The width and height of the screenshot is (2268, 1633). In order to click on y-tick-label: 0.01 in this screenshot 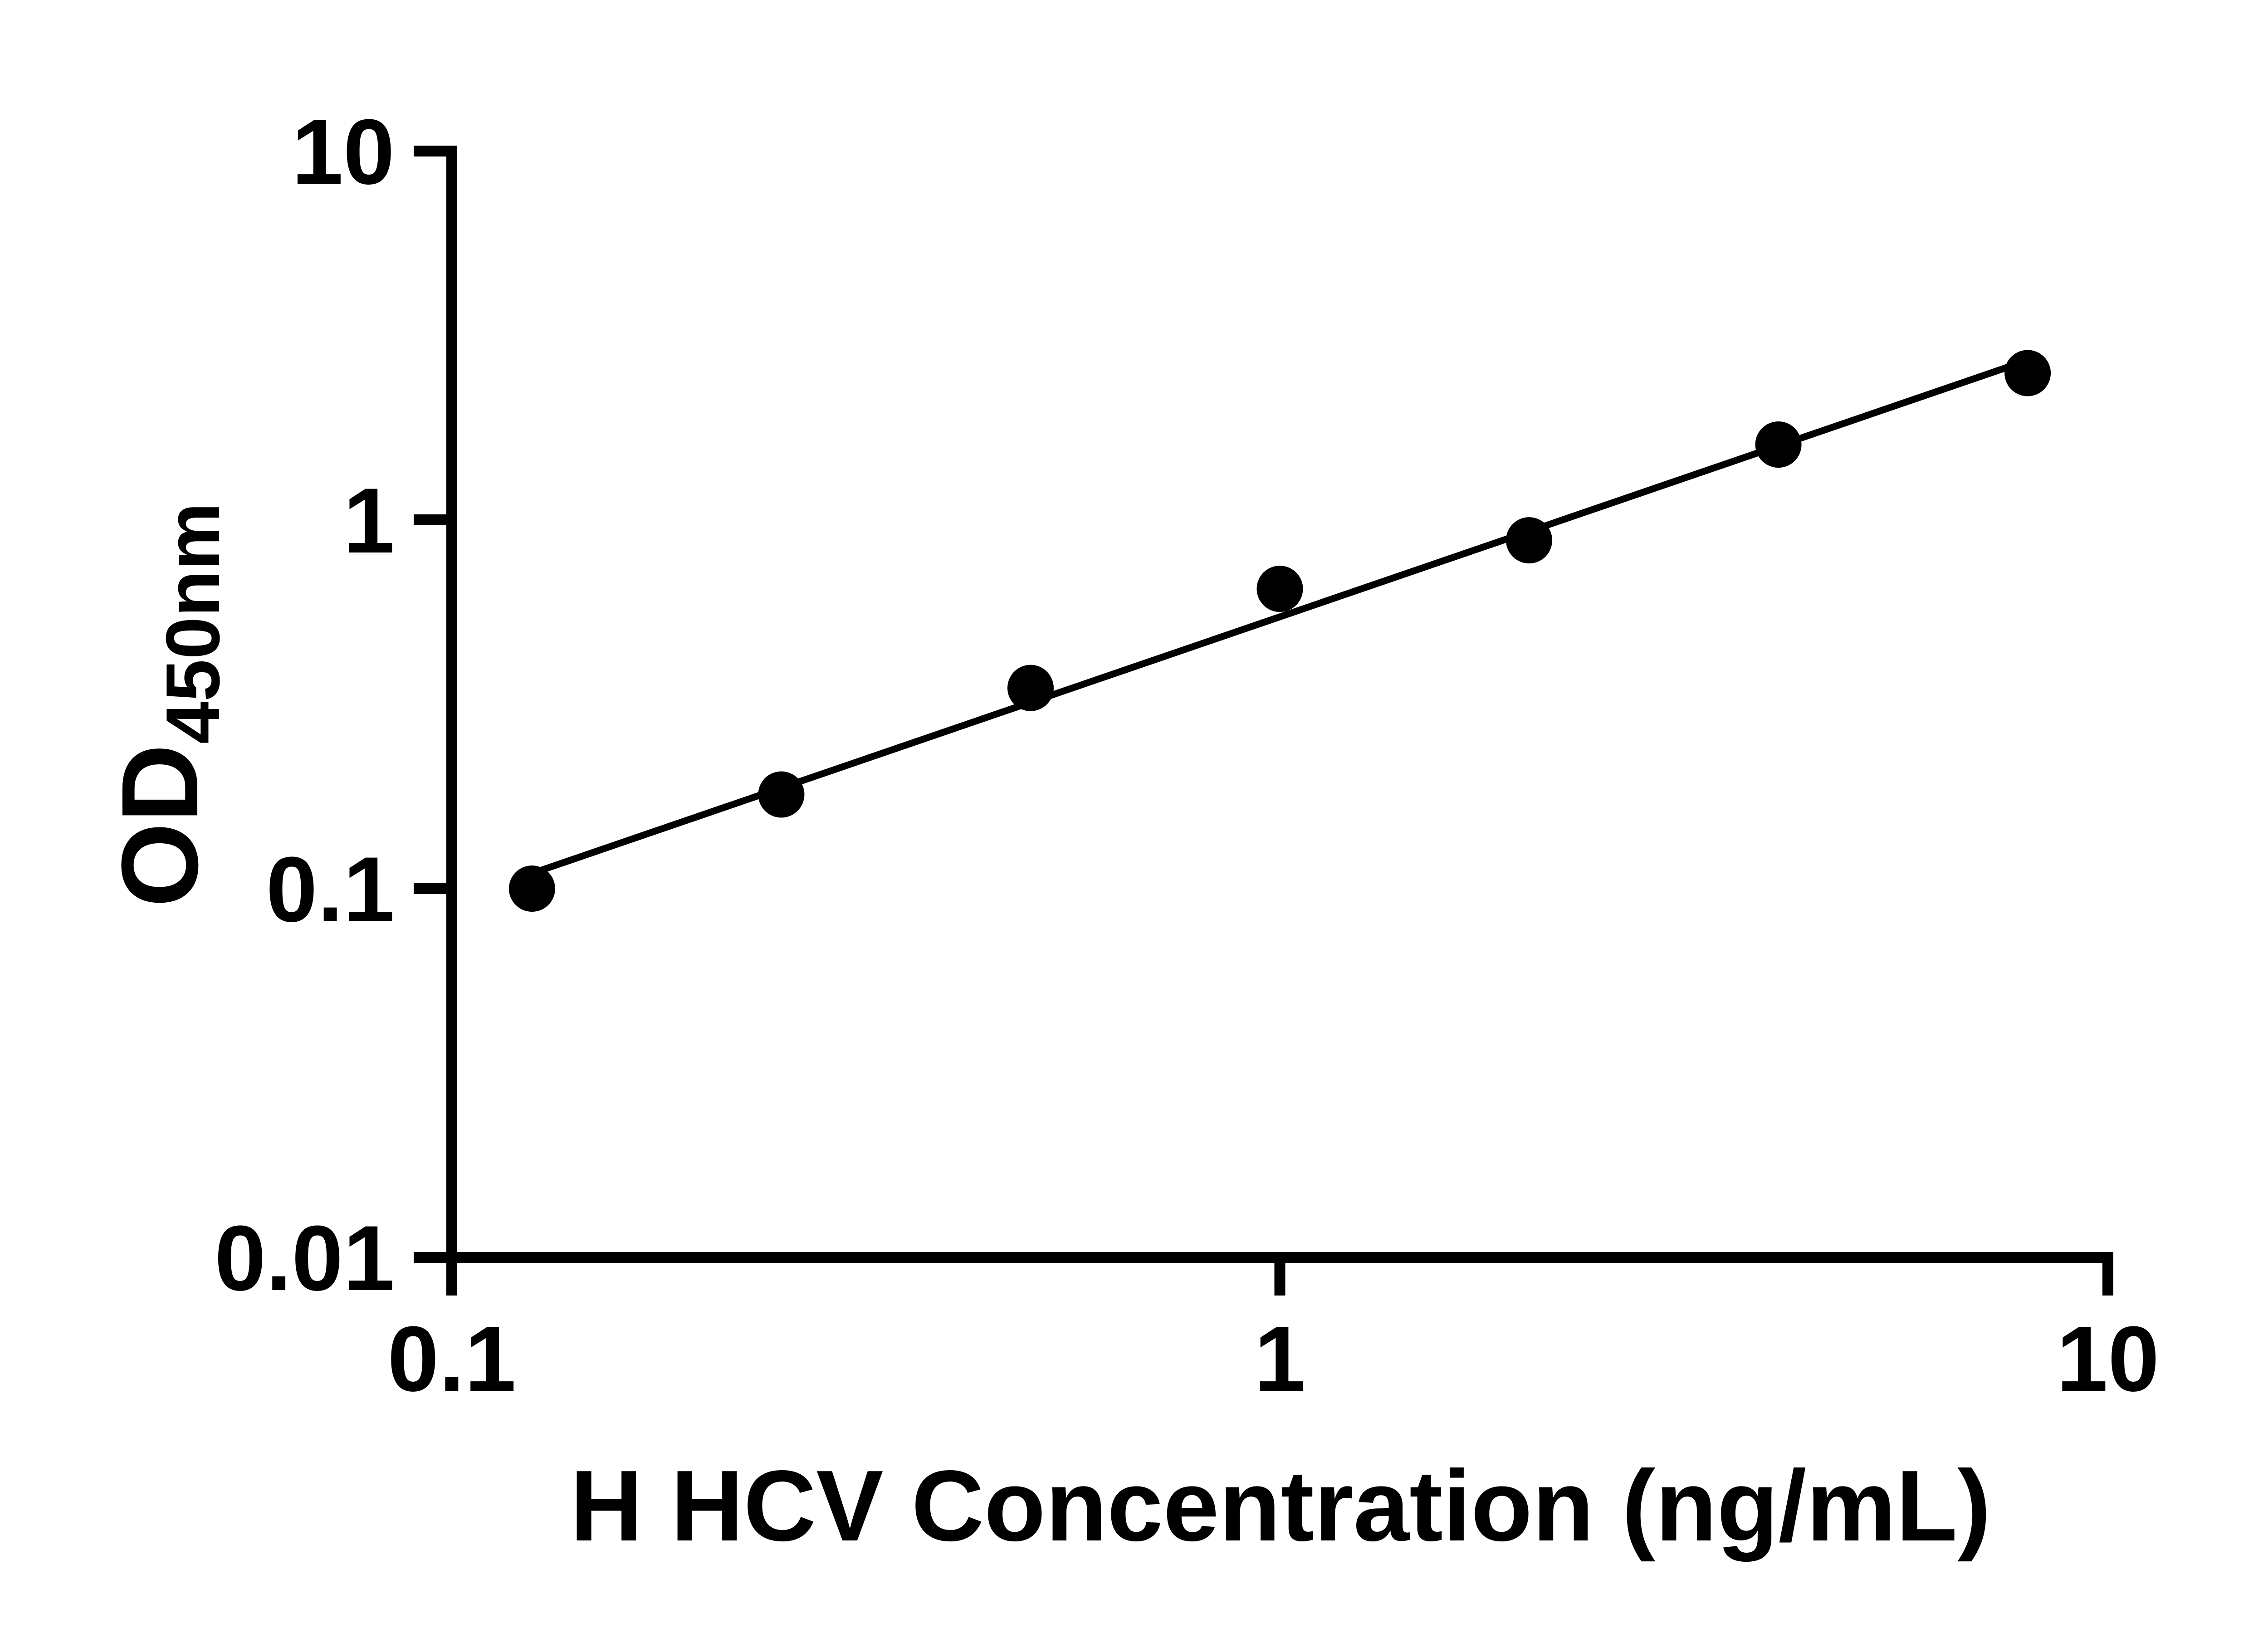, I will do `click(305, 1258)`.